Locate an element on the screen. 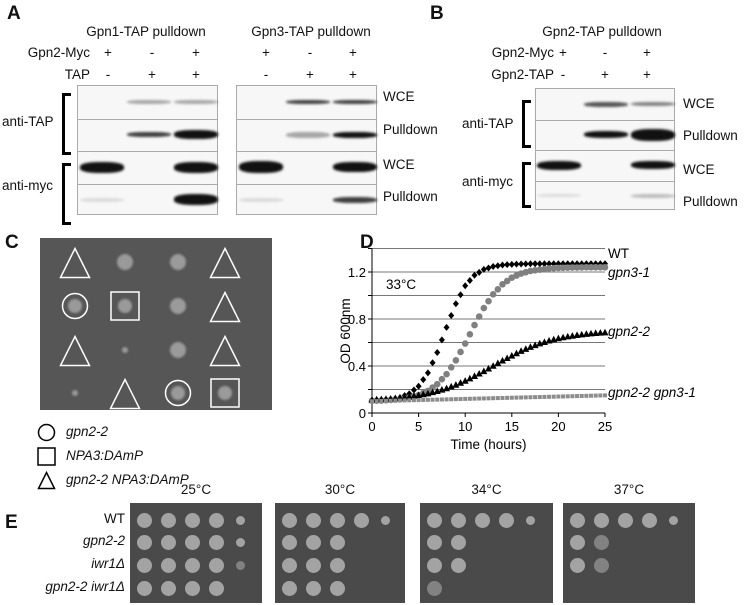 This screenshot has width=747, height=605. anti-tap-bracket is located at coordinates (66, 124).